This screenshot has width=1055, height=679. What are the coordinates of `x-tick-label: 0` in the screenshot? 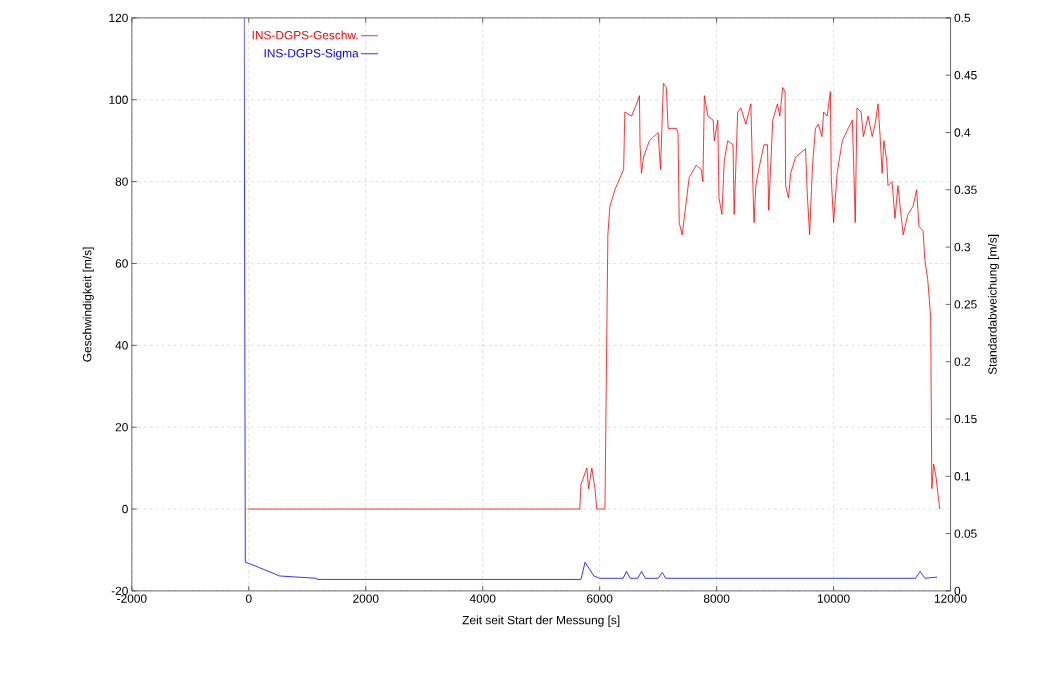 It's located at (248, 598).